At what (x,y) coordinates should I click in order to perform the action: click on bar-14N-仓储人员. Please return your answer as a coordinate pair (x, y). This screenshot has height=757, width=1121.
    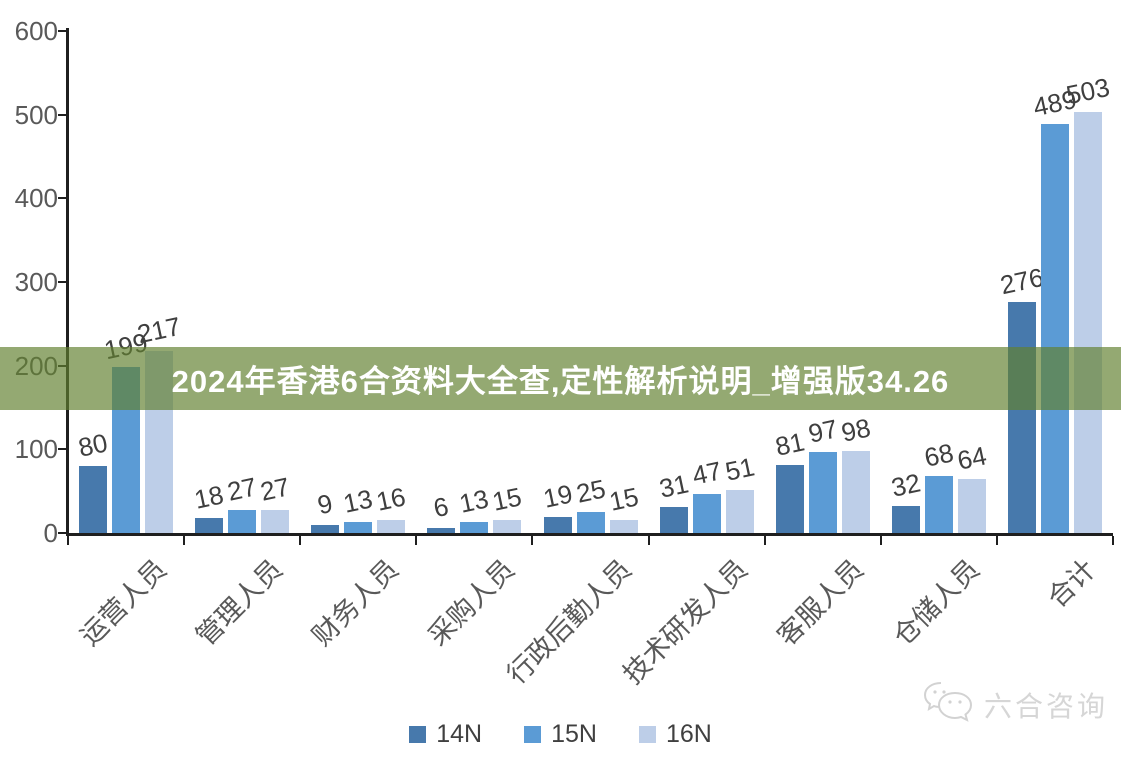
    Looking at the image, I should click on (905, 519).